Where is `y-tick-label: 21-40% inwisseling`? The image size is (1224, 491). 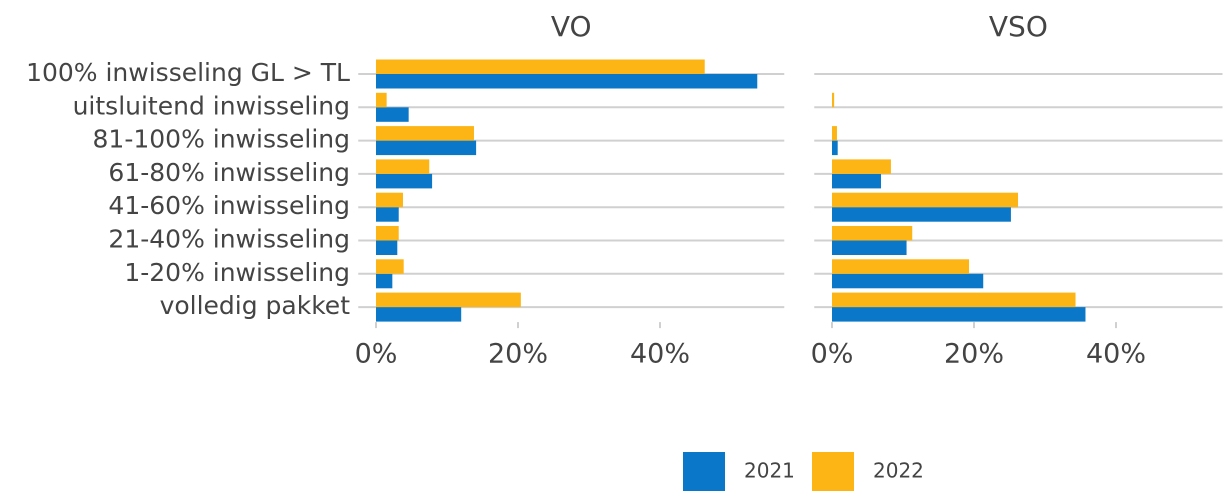 y-tick-label: 21-40% inwisseling is located at coordinates (229, 239).